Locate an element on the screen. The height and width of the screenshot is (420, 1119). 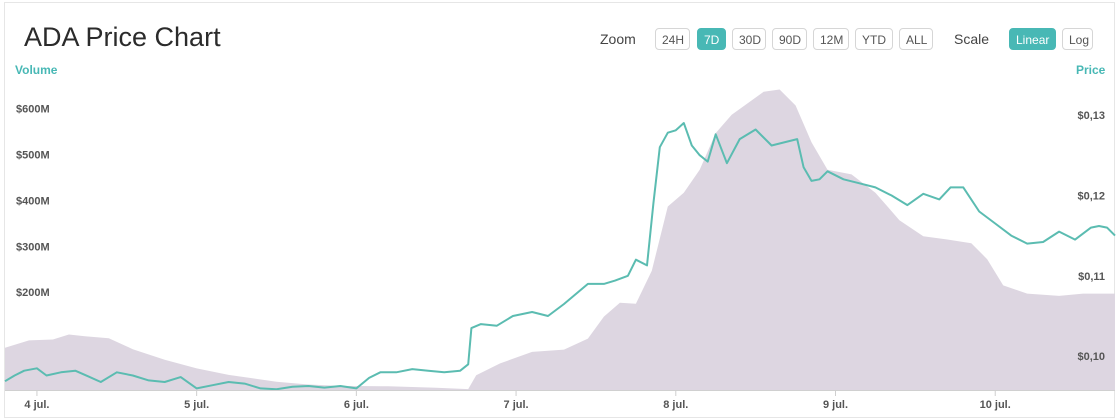
zoom-label: Zoom is located at coordinates (618, 39).